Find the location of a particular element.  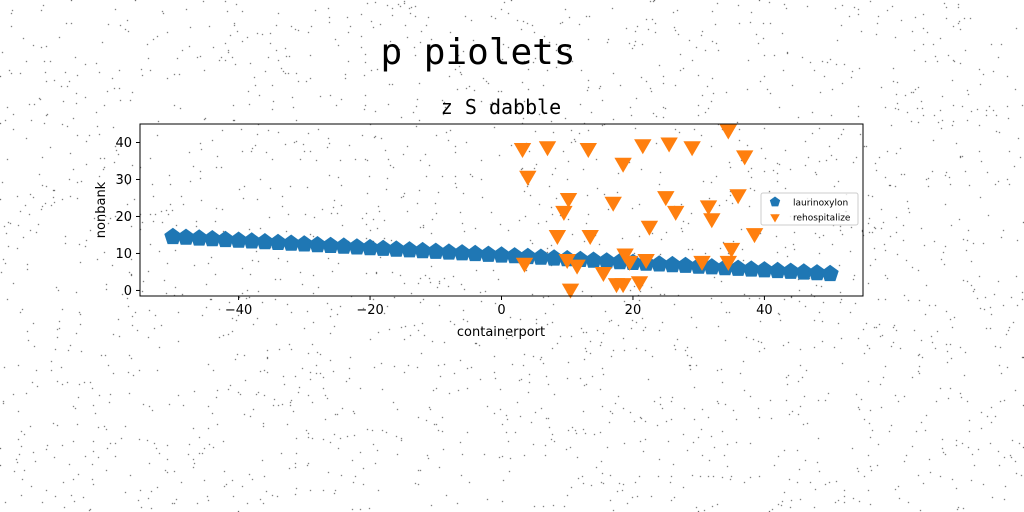

x-axis-label: containerport is located at coordinates (501, 332).